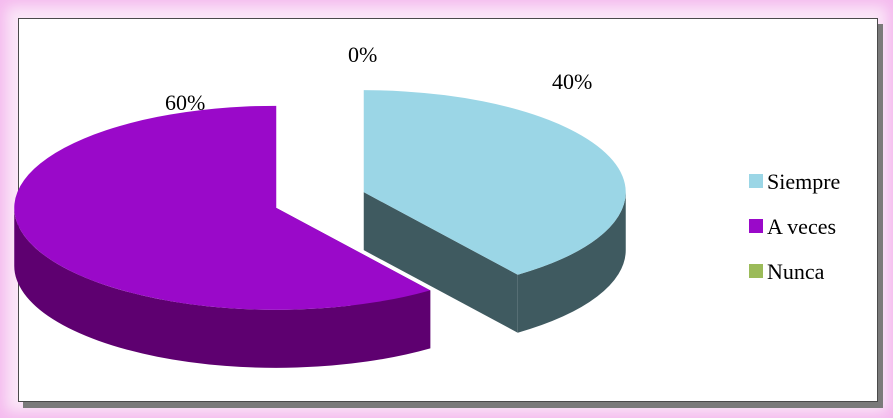 This screenshot has width=893, height=418. Describe the element at coordinates (362, 54) in the screenshot. I see `data-label-nunca: 0%` at that location.